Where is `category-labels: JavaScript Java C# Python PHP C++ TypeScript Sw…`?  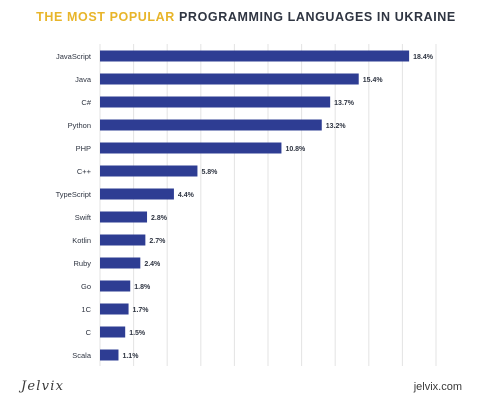
category-labels: JavaScript Java C# Python PHP C++ TypeScript Sw… is located at coordinates (74, 206).